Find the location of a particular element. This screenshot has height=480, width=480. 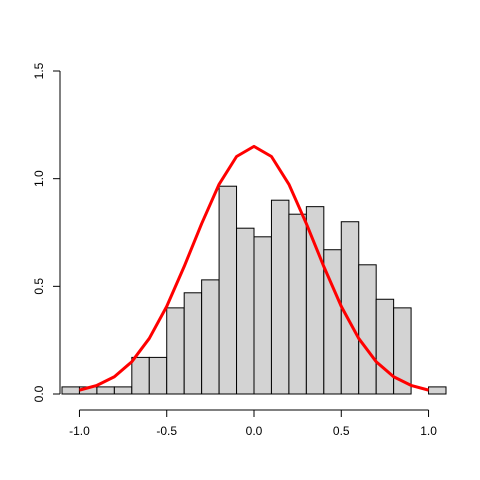

y-tick-label: 1.0 is located at coordinates (39, 178).